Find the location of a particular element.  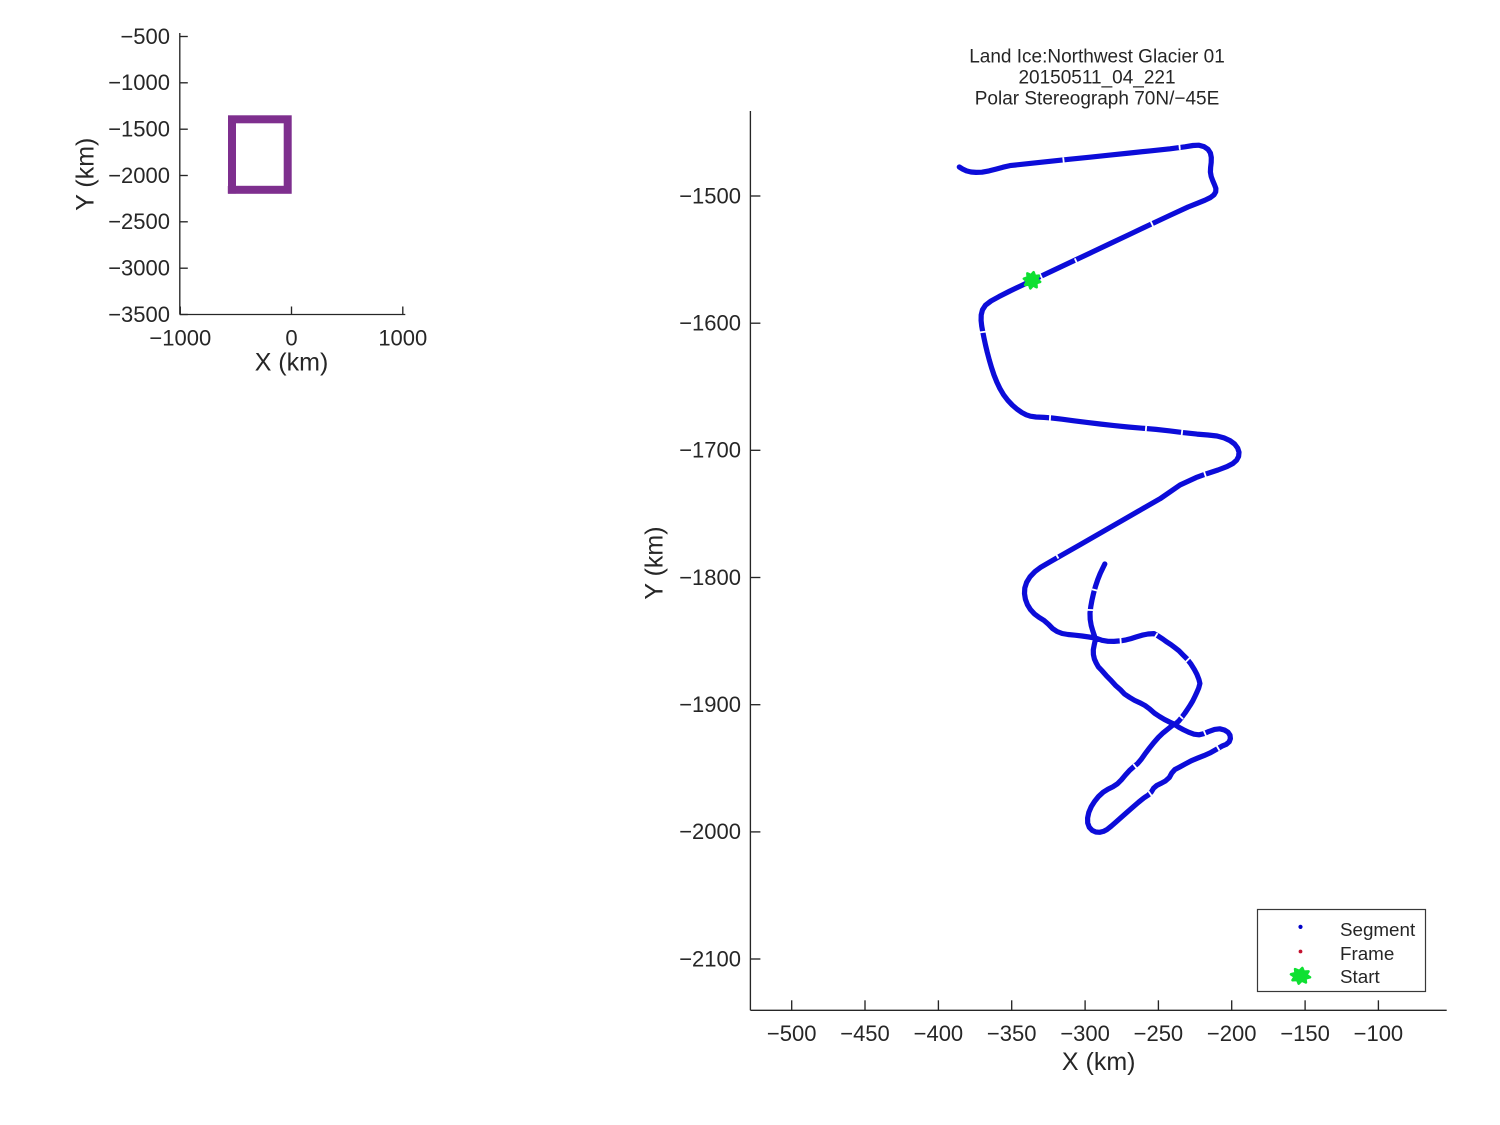

svg-text: −3500 is located at coordinates (139, 314).